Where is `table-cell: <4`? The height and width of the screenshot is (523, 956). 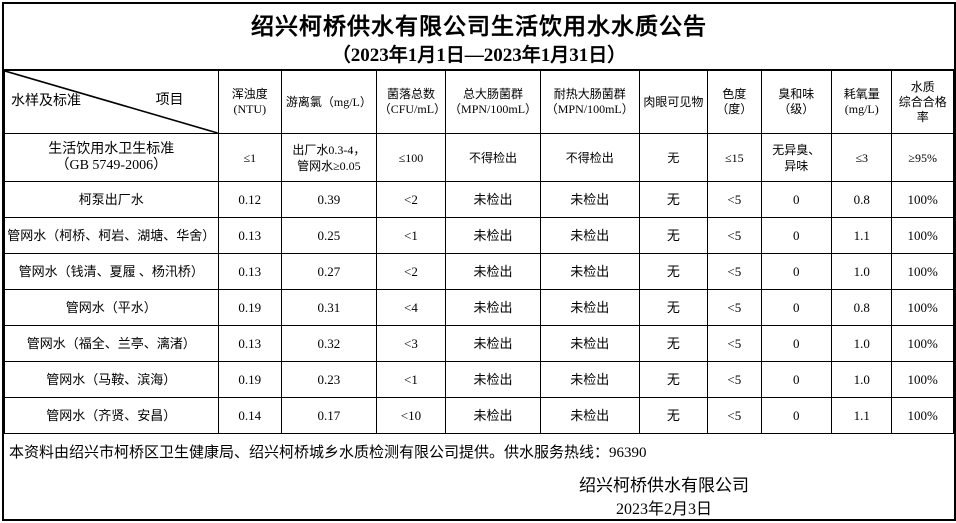
table-cell: <4 is located at coordinates (411, 307).